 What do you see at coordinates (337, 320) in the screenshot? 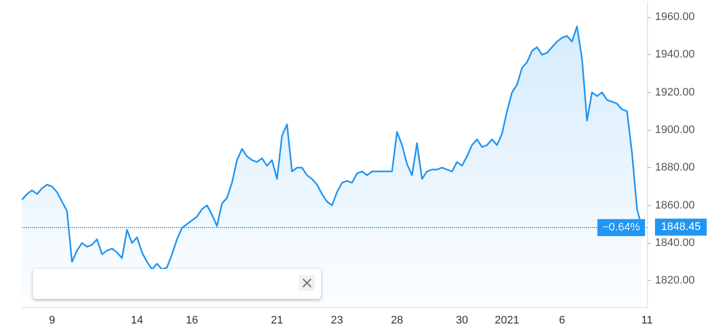
I see `x-tick-label: 23` at bounding box center [337, 320].